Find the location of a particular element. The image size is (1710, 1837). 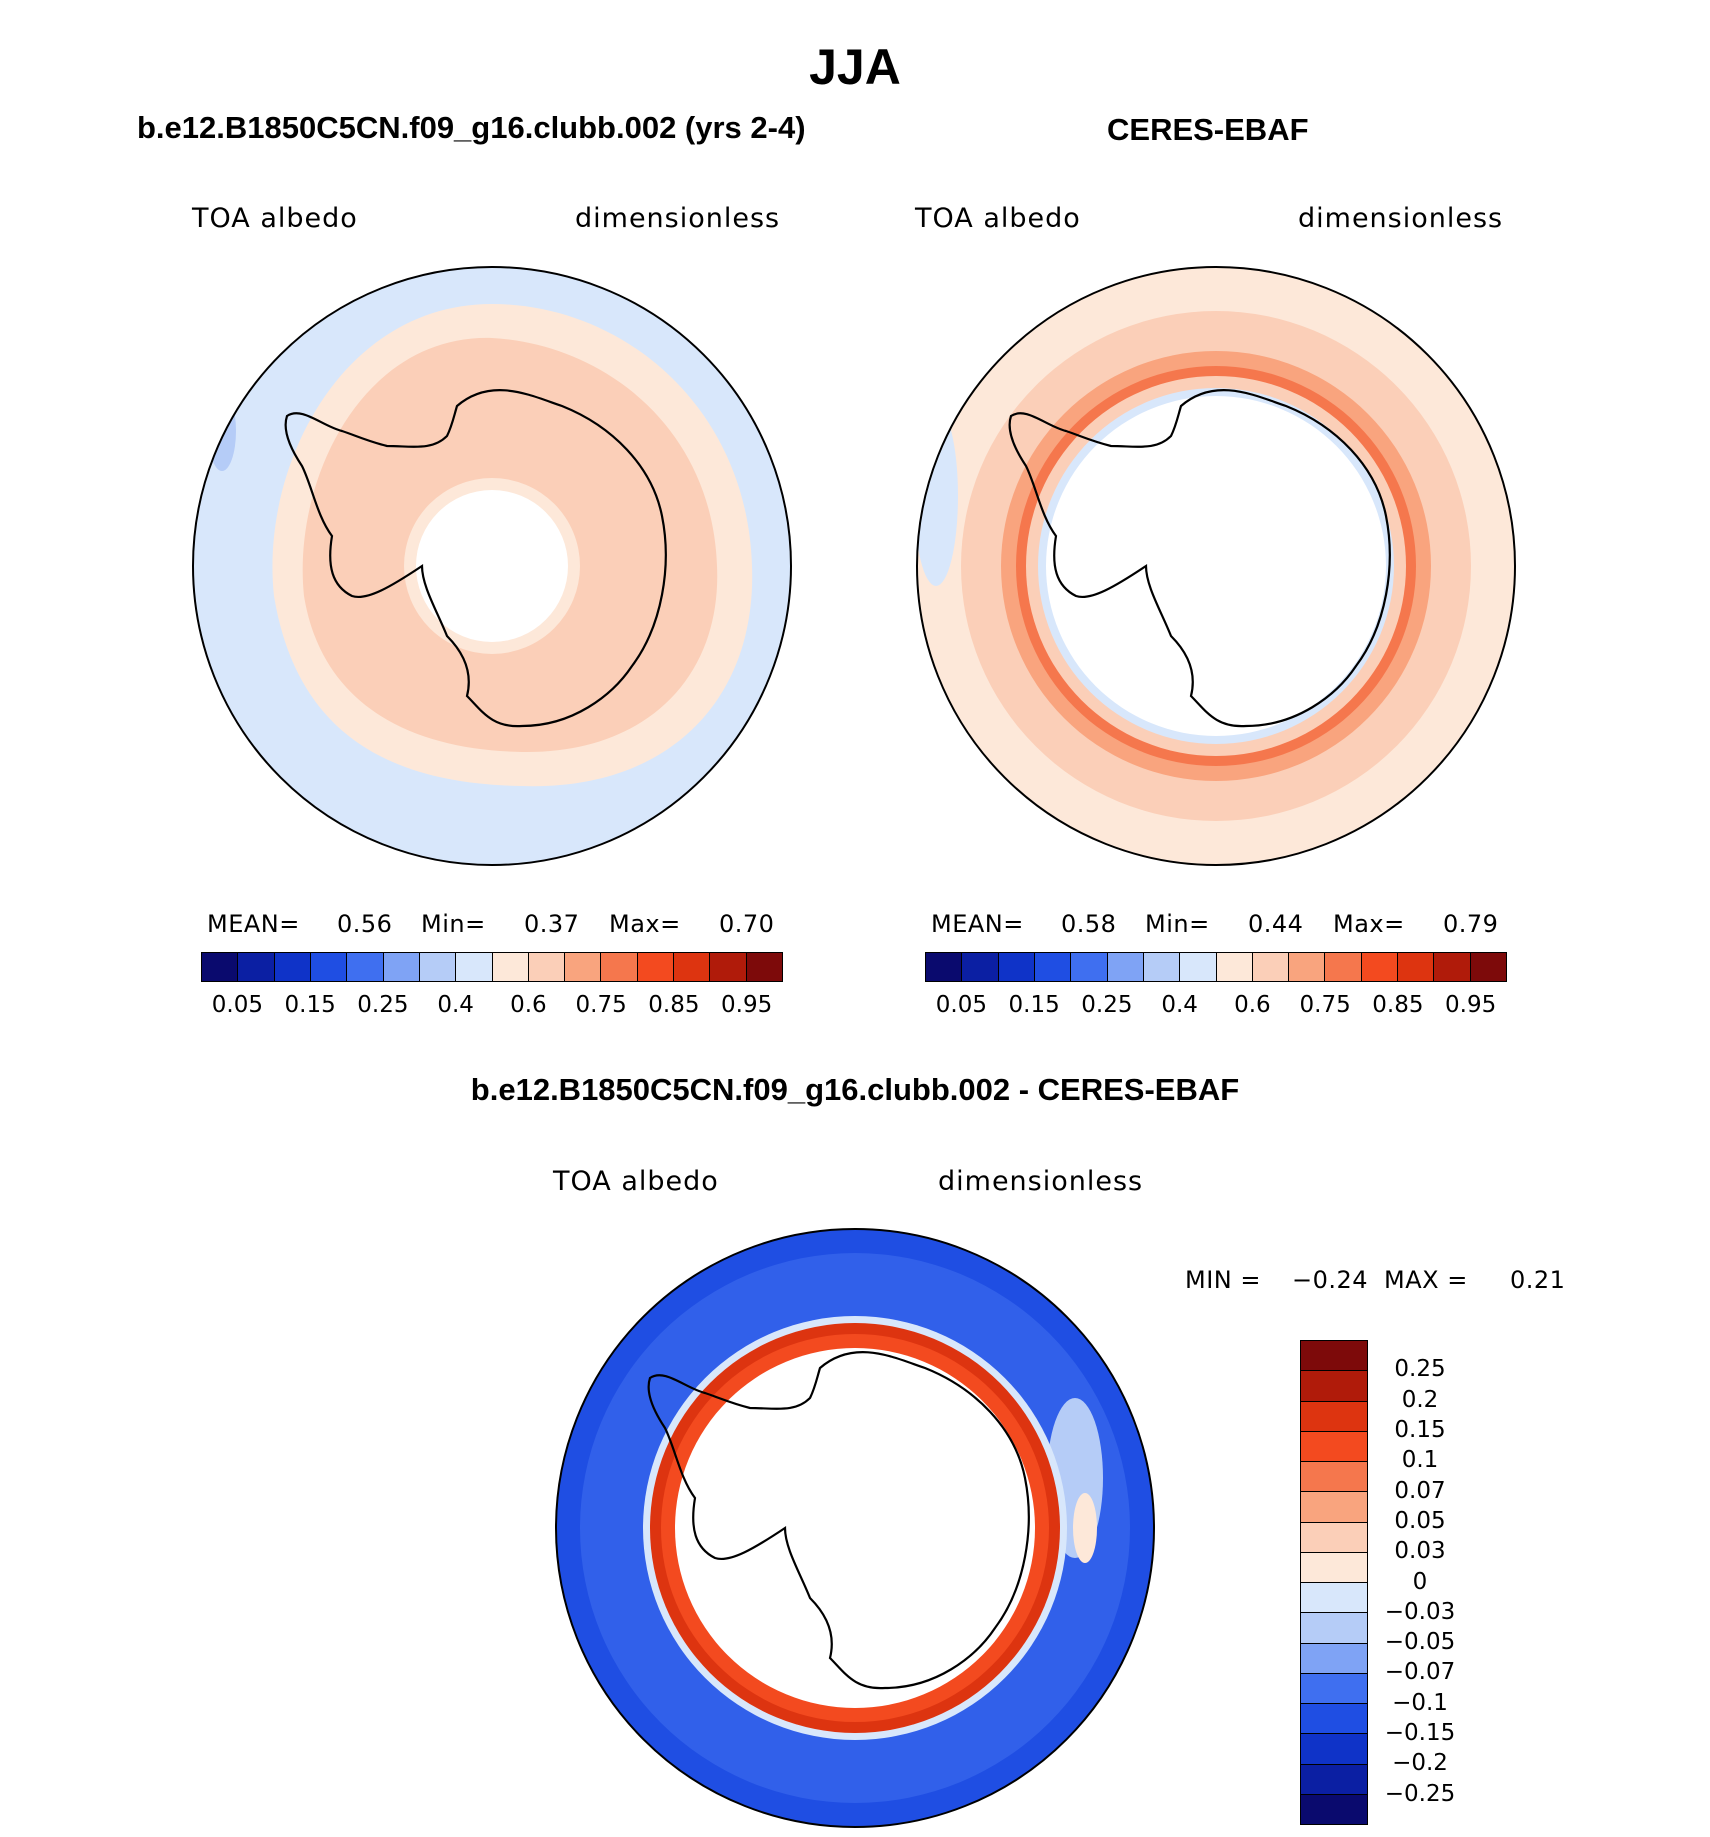

obs-missing-data-hole is located at coordinates (1216, 566).